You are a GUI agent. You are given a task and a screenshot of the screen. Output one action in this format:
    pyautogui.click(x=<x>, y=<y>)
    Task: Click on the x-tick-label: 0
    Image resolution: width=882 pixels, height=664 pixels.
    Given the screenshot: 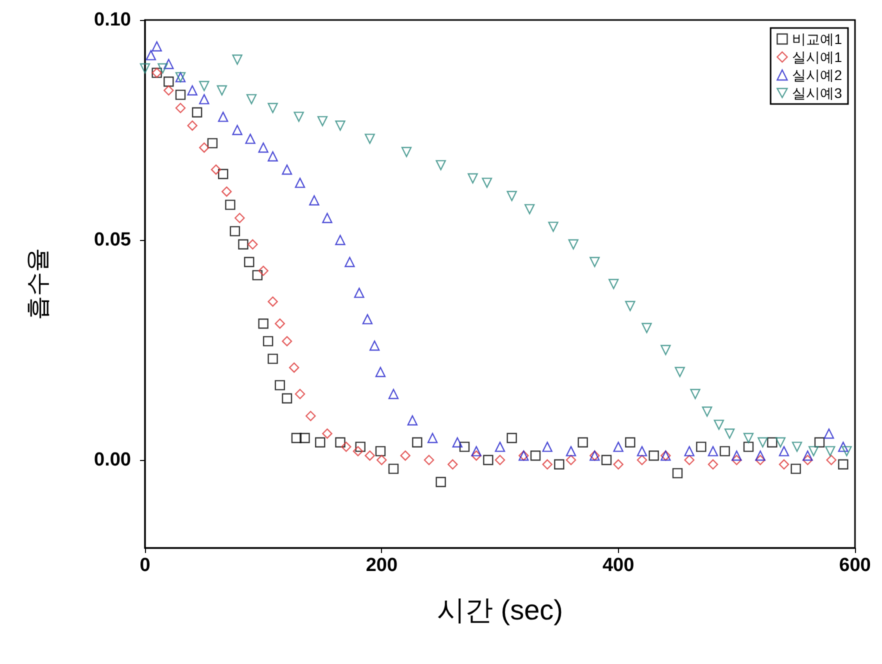 What is the action you would take?
    pyautogui.click(x=145, y=565)
    